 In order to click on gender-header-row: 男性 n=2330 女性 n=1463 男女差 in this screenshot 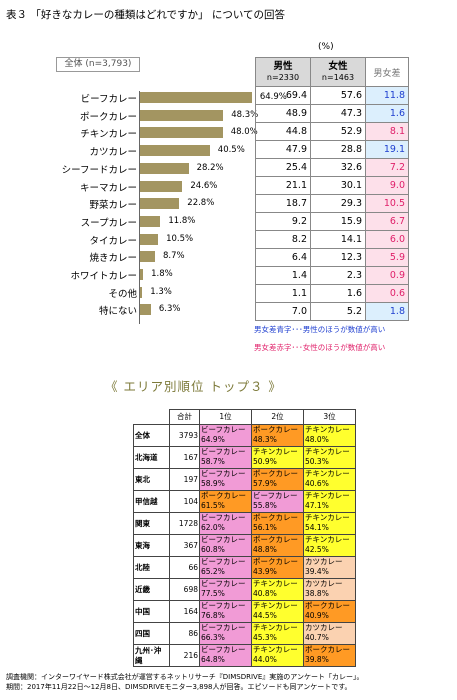, I will do `click(332, 72)`.